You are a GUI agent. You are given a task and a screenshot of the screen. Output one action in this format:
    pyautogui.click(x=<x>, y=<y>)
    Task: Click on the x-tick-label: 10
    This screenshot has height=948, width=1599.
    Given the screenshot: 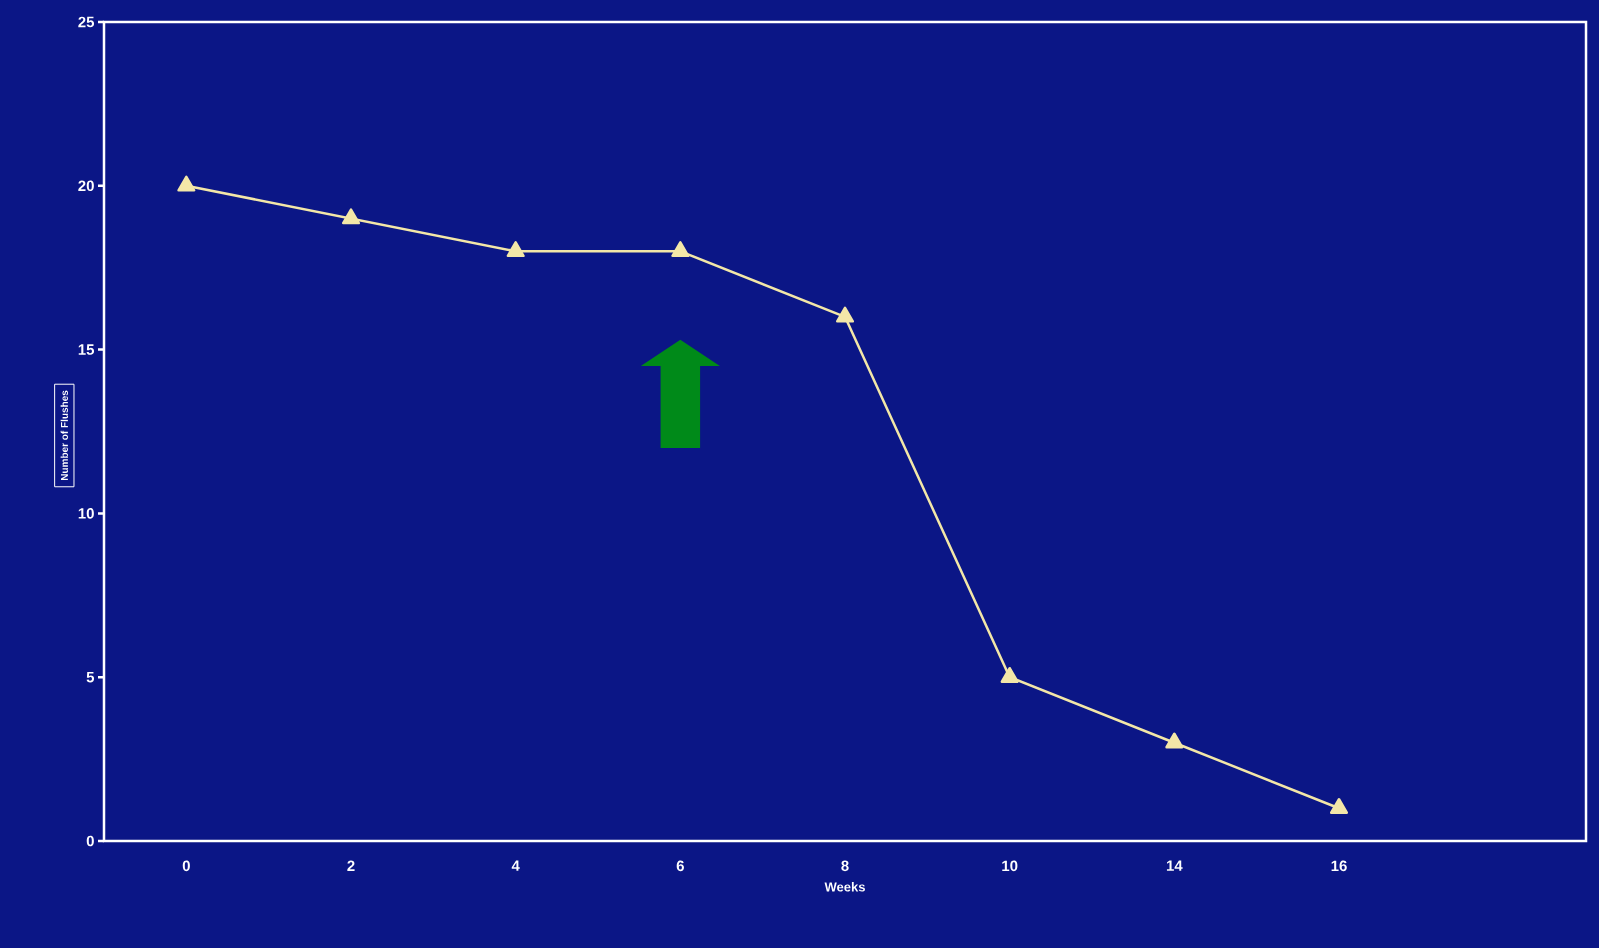 What is the action you would take?
    pyautogui.click(x=1010, y=866)
    